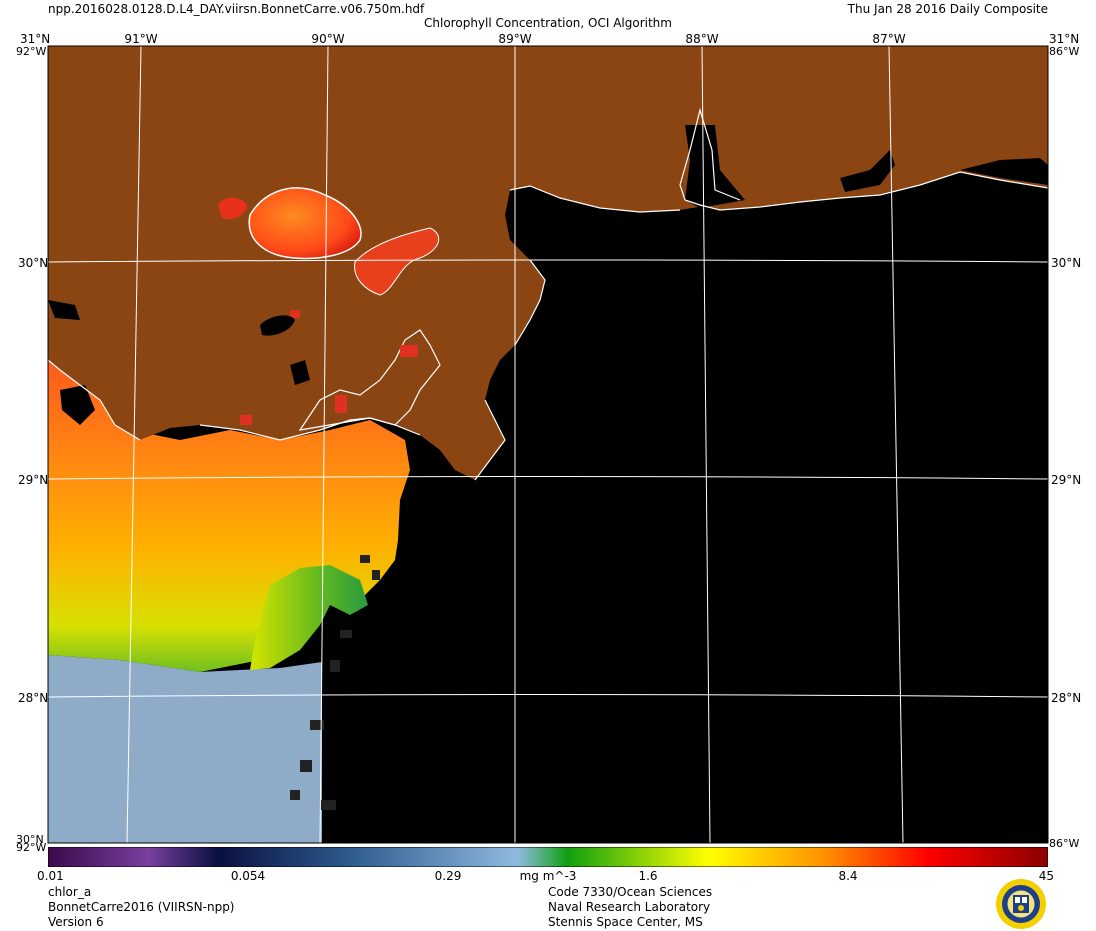 The image size is (1096, 931). What do you see at coordinates (448, 876) in the screenshot?
I see `colorbar-tick-2: 0.29` at bounding box center [448, 876].